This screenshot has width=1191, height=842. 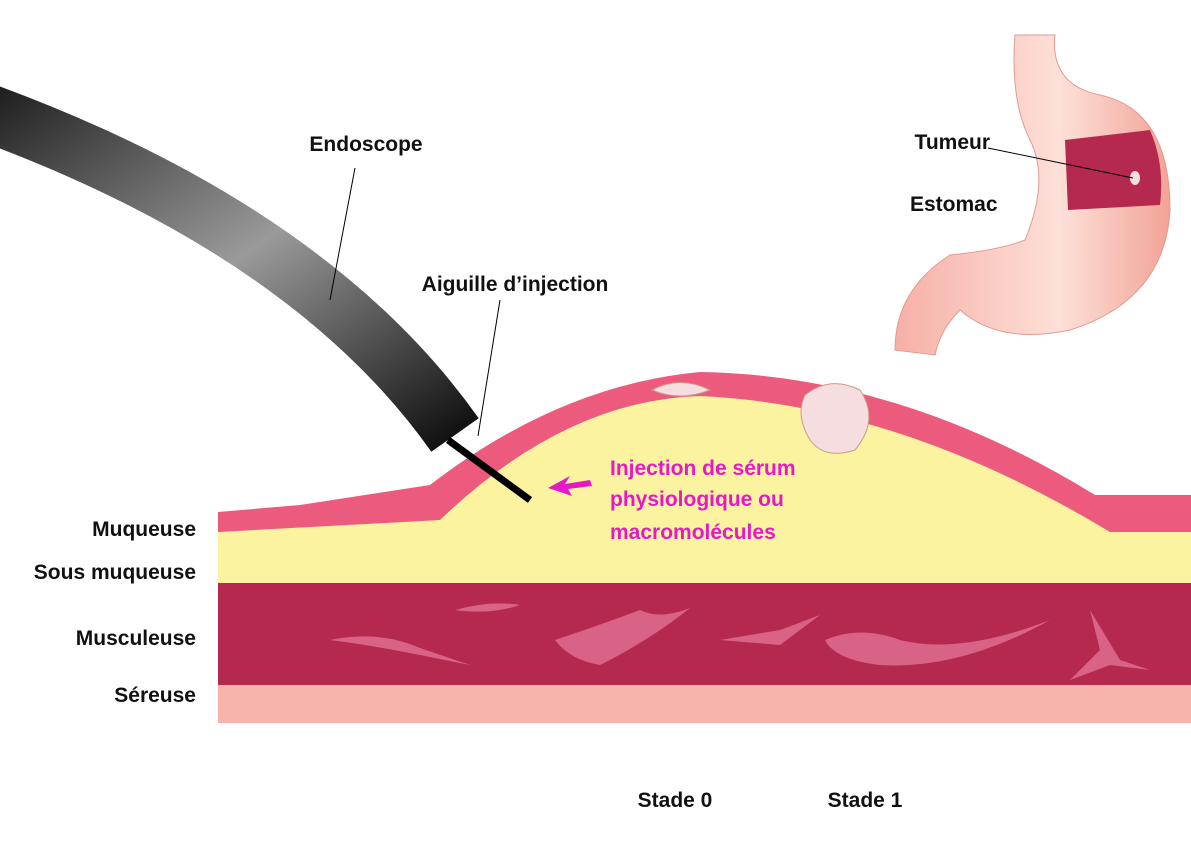 I want to click on label: Aiguille d’injection, so click(x=515, y=284).